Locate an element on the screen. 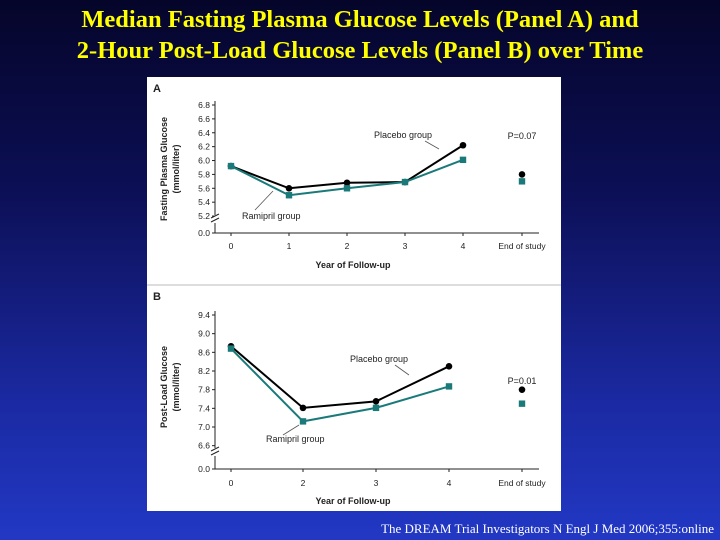  panel-A-y-tick-label: 5.4 is located at coordinates (204, 202).